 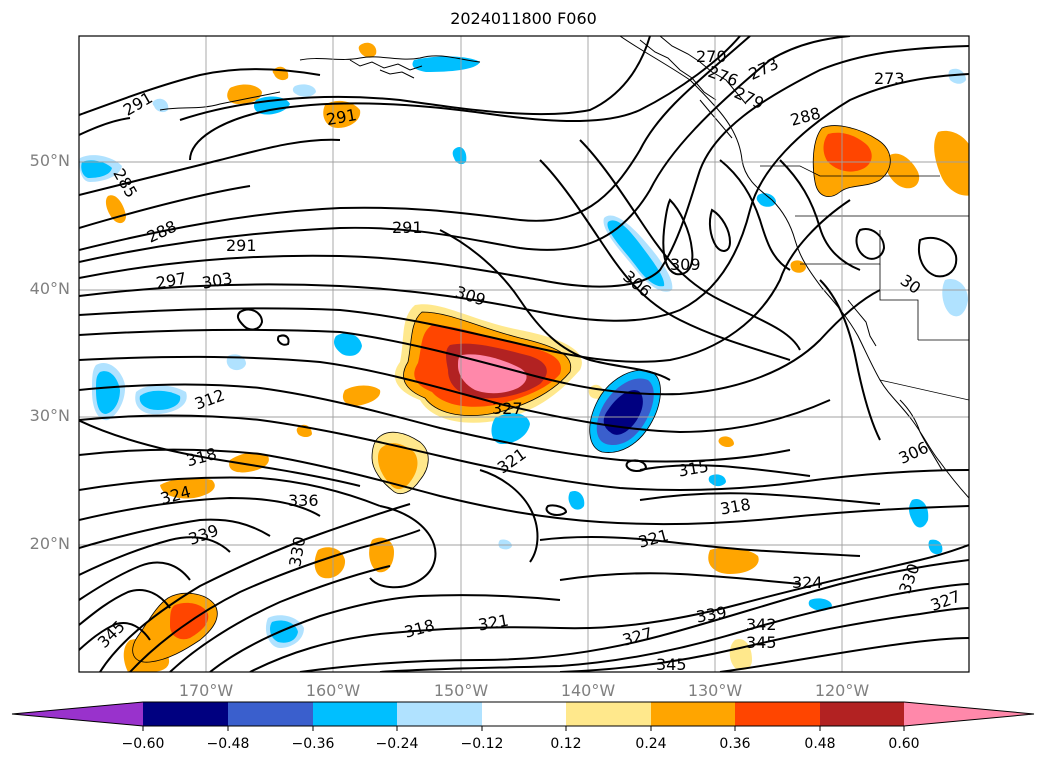 I want to click on contour-label: 339, so click(x=711, y=615).